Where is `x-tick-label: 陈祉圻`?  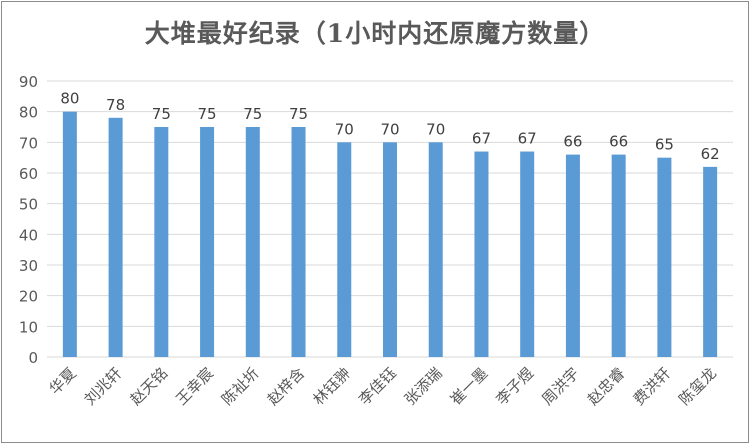 x-tick-label: 陈祉圻 is located at coordinates (240, 386).